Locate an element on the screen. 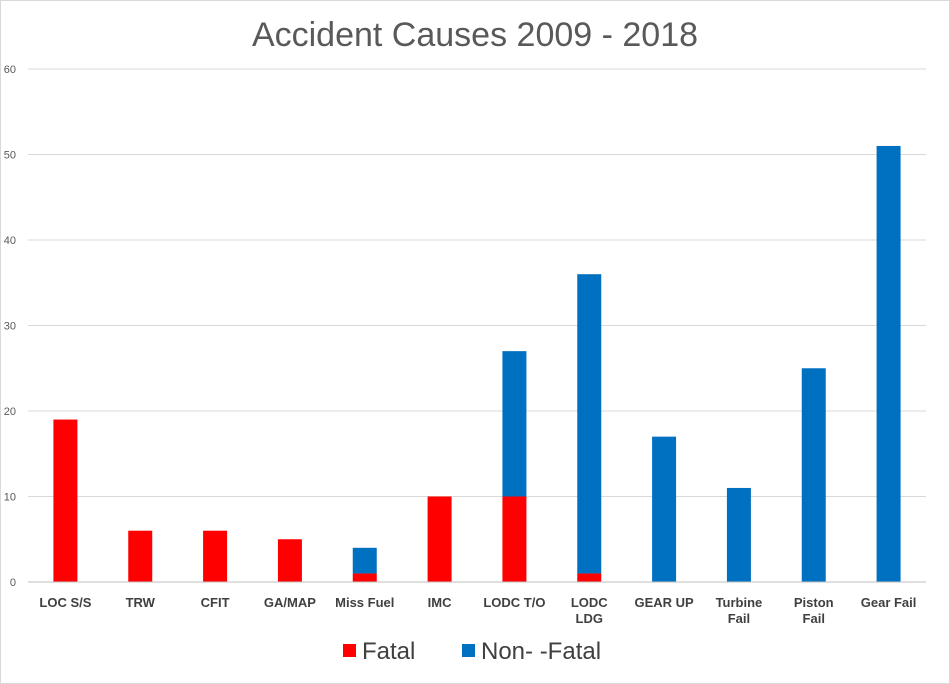 The width and height of the screenshot is (950, 684). legend-label: Non- -Fatal is located at coordinates (541, 651).